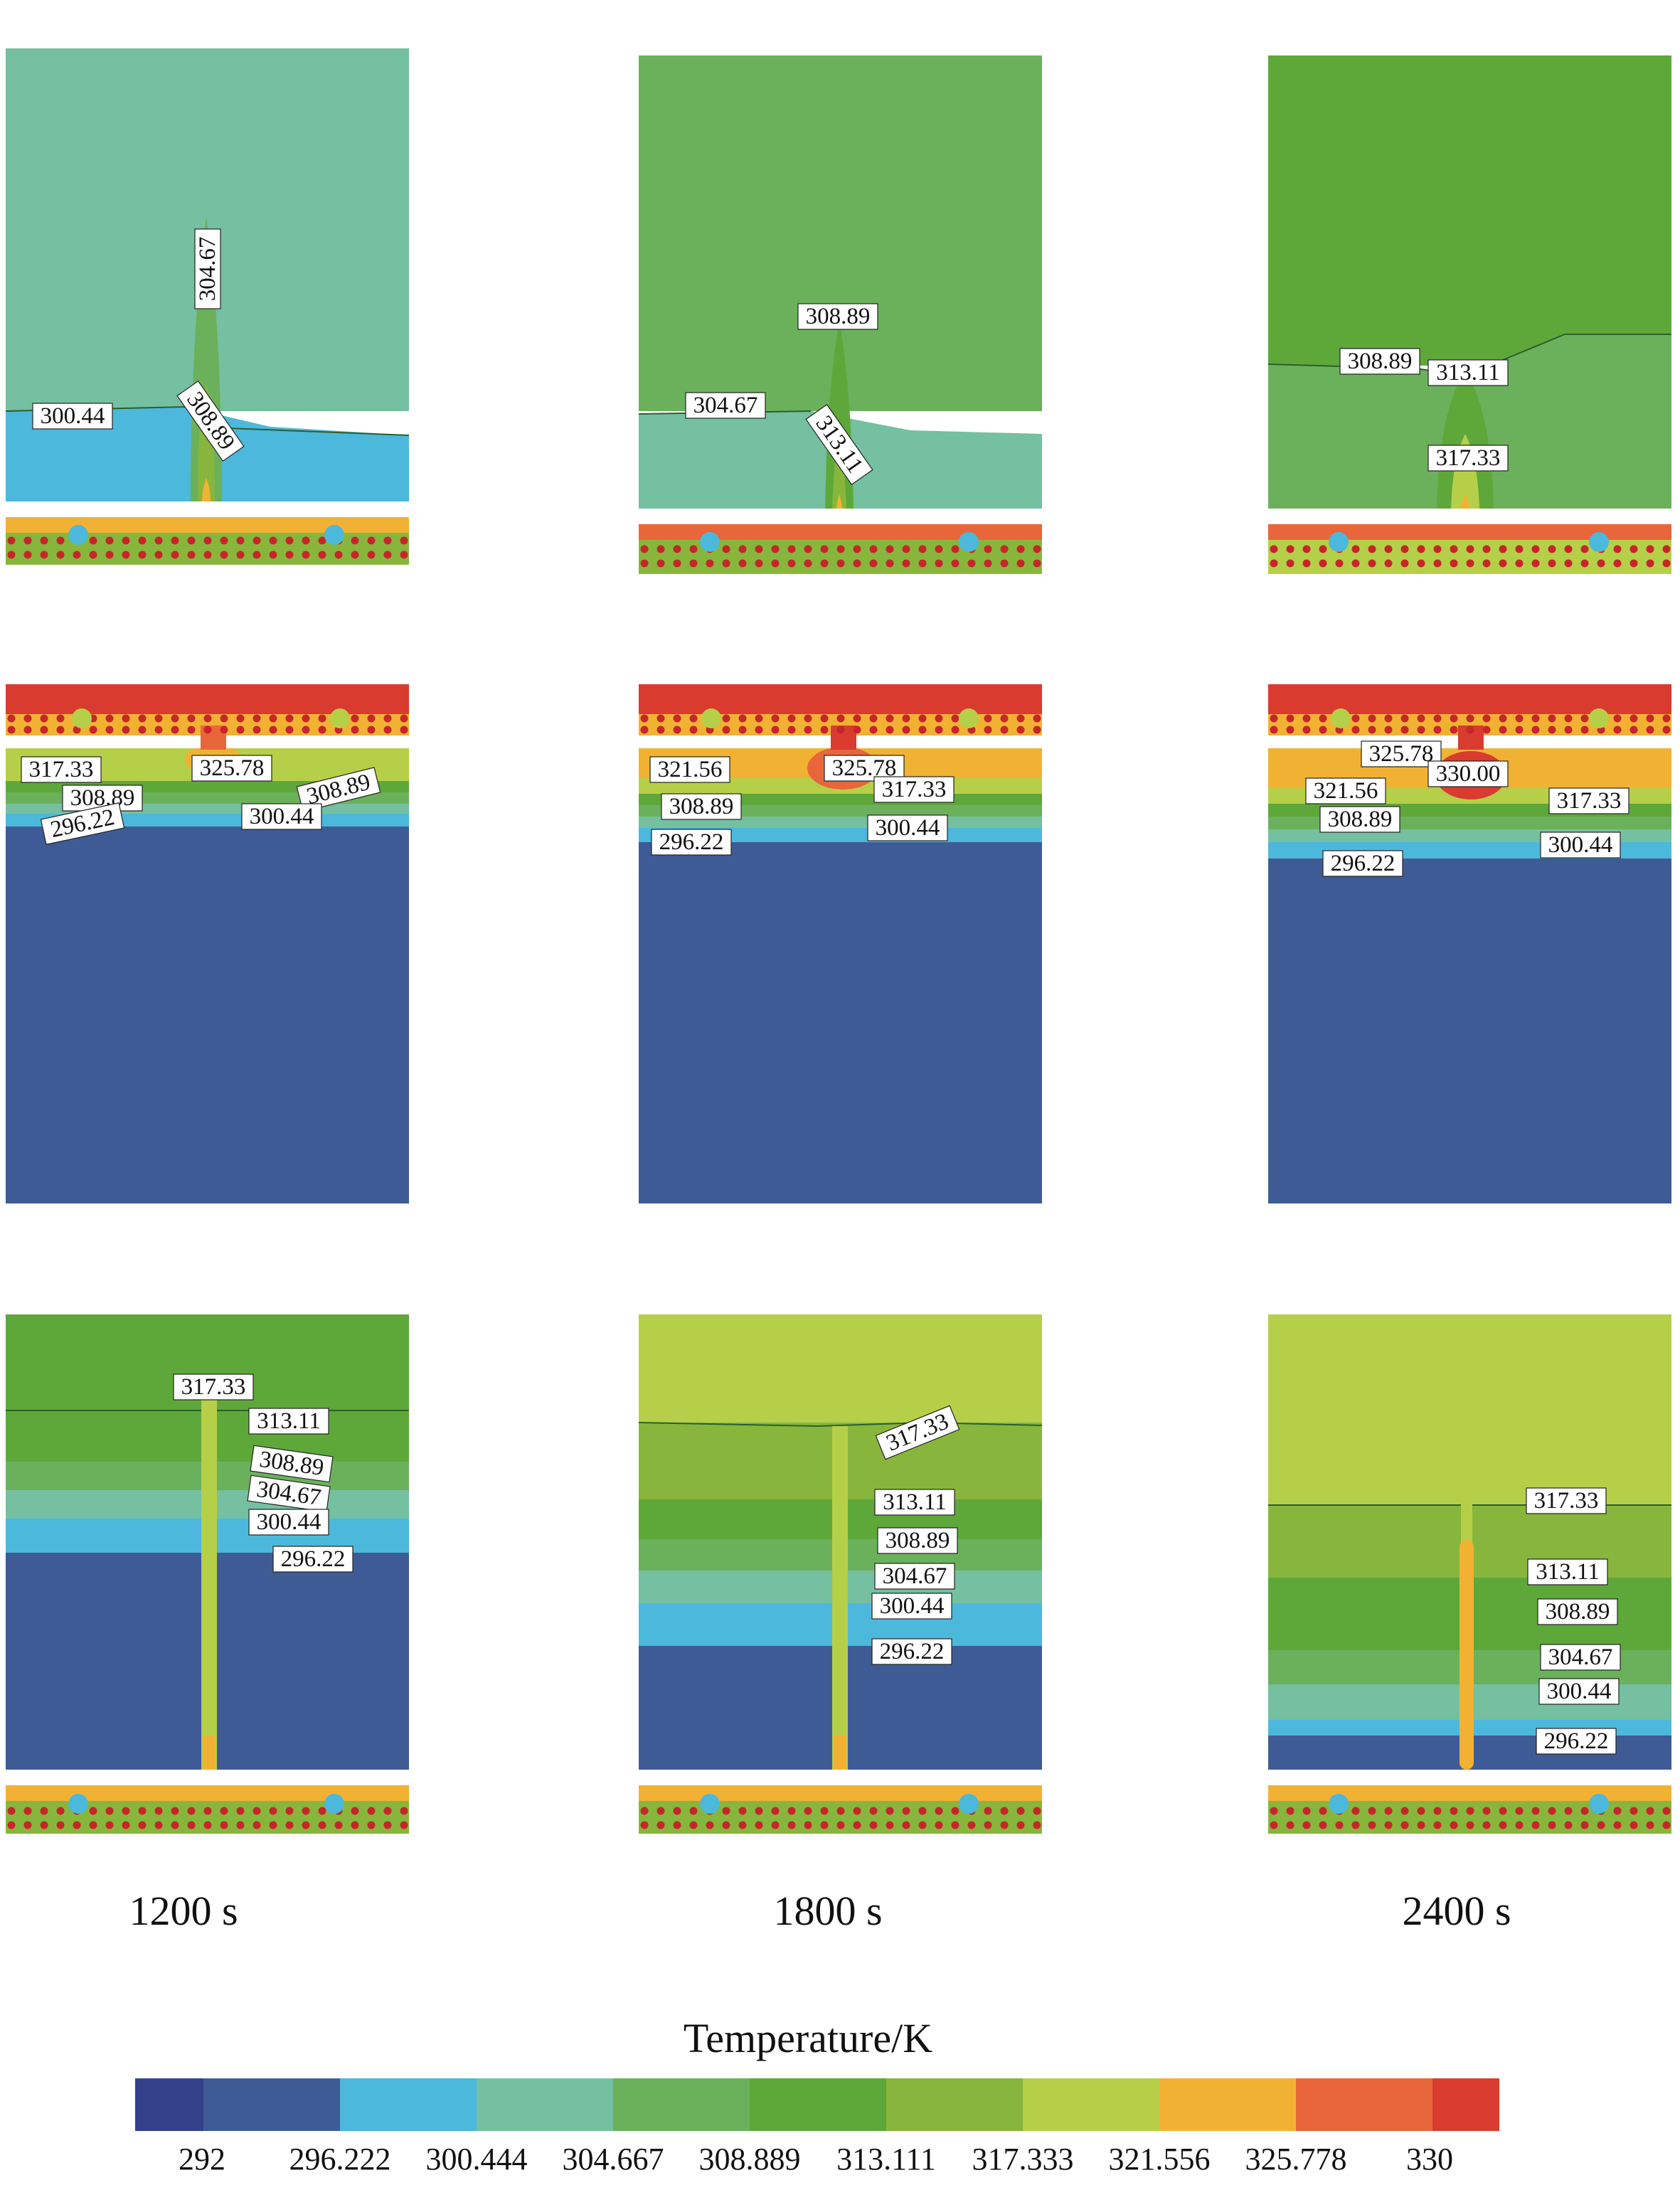 This screenshot has width=1680, height=2195. What do you see at coordinates (710, 1804) in the screenshot?
I see `panel-r2c1-fin-left` at bounding box center [710, 1804].